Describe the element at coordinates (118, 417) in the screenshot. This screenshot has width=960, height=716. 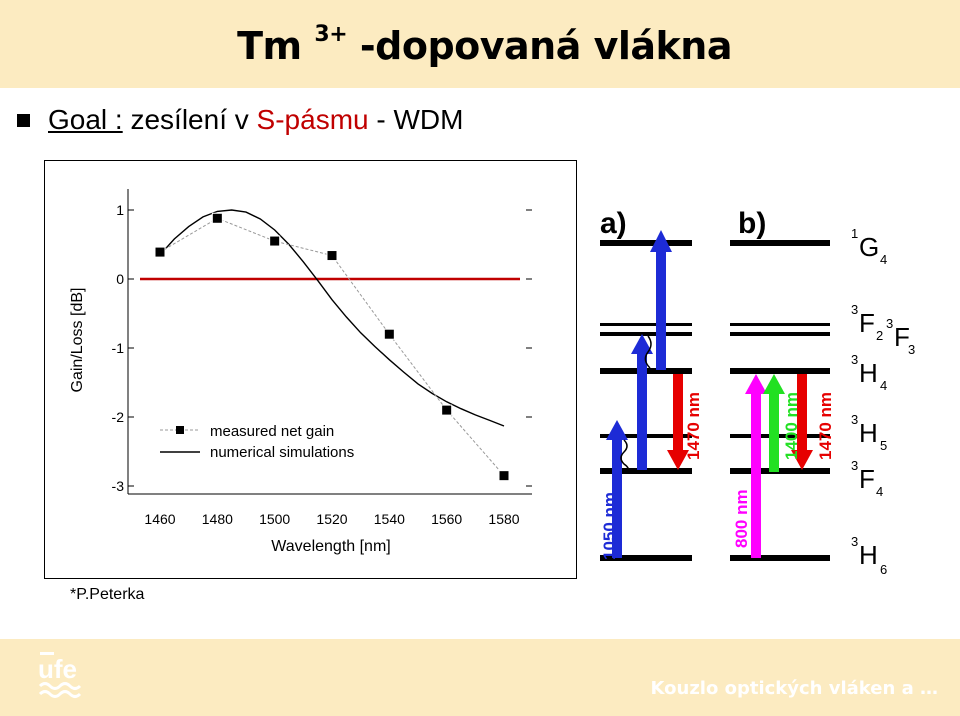
I see `y-tick-label: -2` at that location.